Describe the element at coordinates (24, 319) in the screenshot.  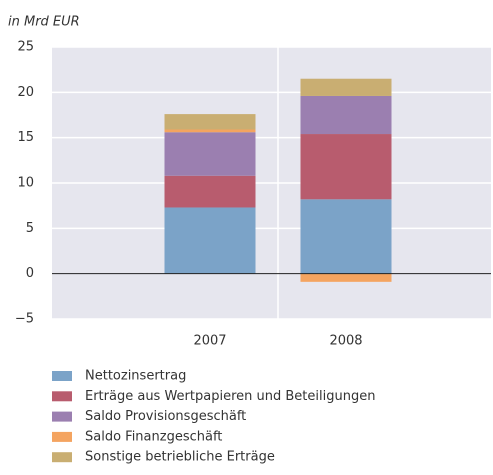
I see `y-tick-label: −5` at that location.